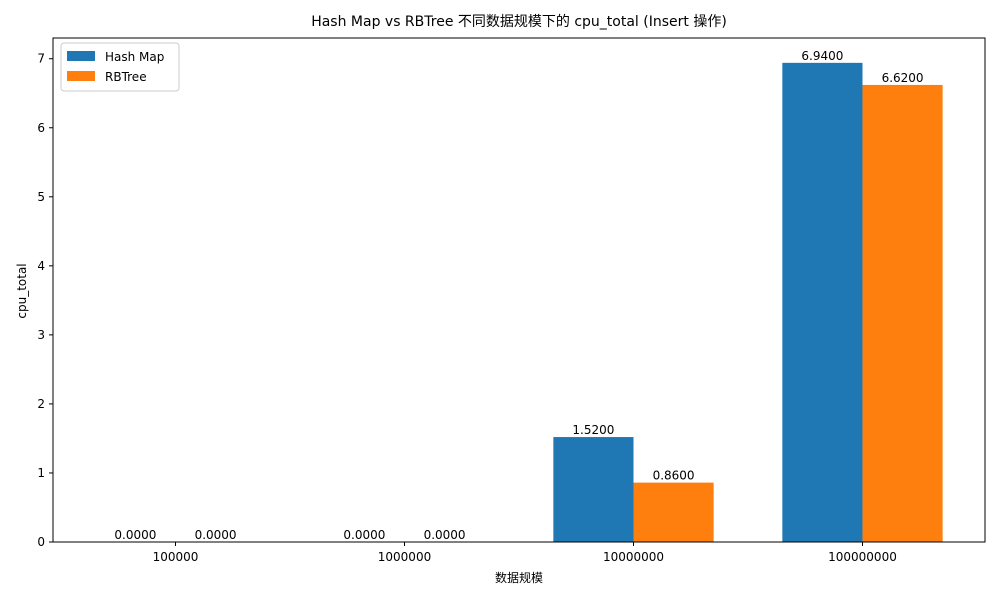 This screenshot has height=600, width=1000. I want to click on y-tick-label: 1, so click(41, 473).